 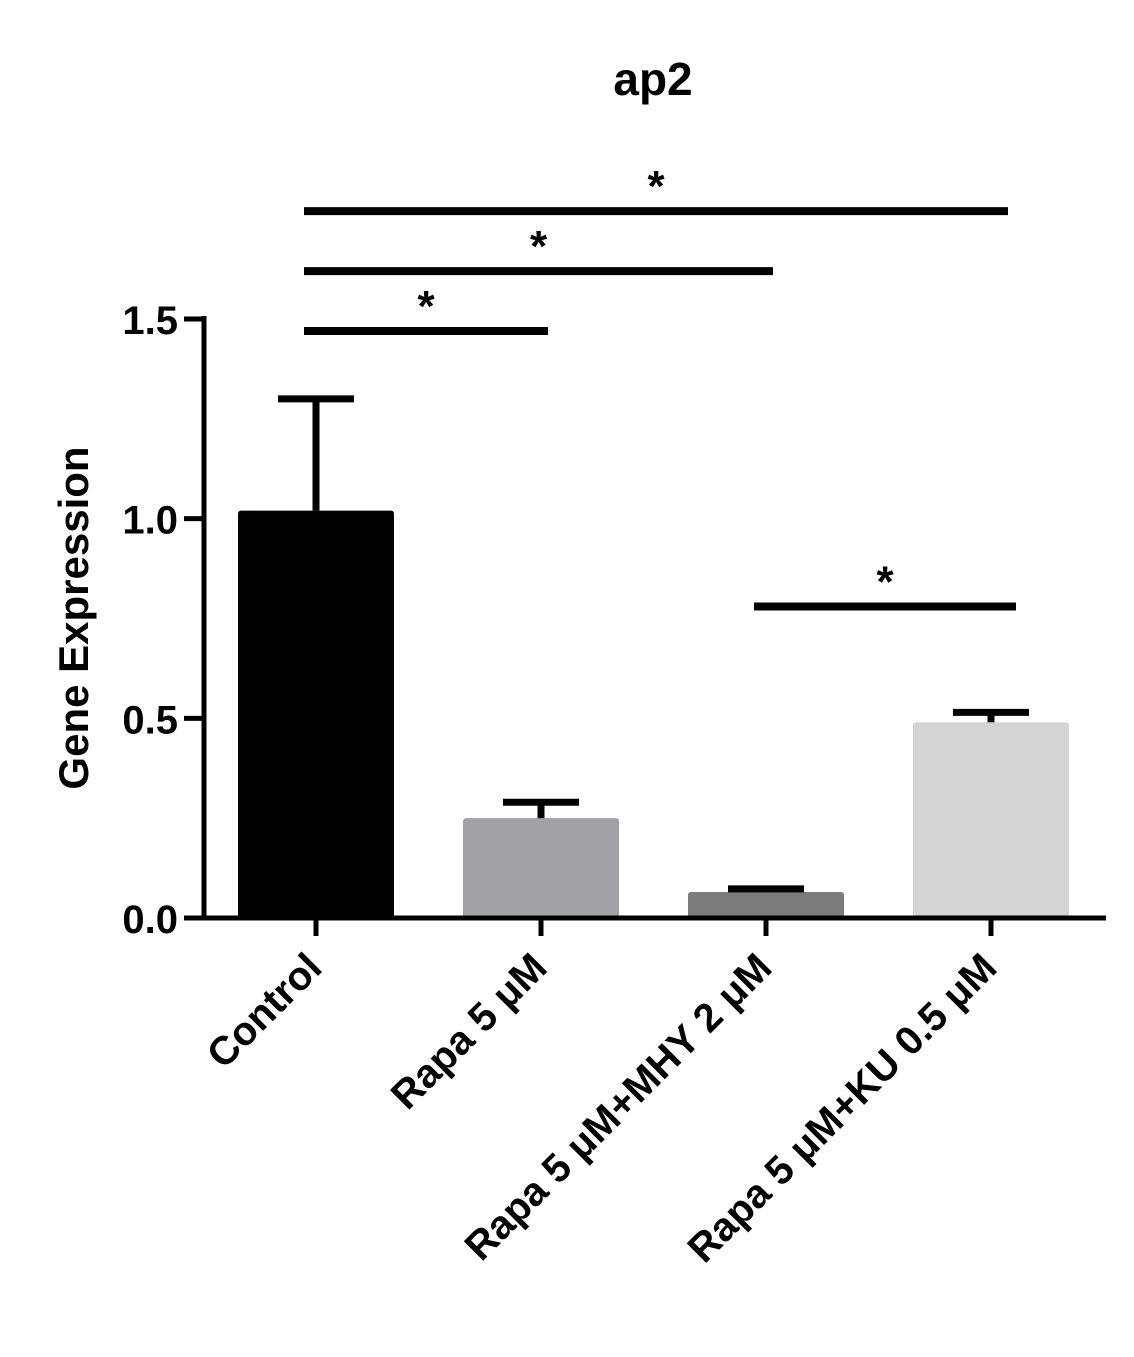 I want to click on x-tick-label-1: Control, so click(x=265, y=1011).